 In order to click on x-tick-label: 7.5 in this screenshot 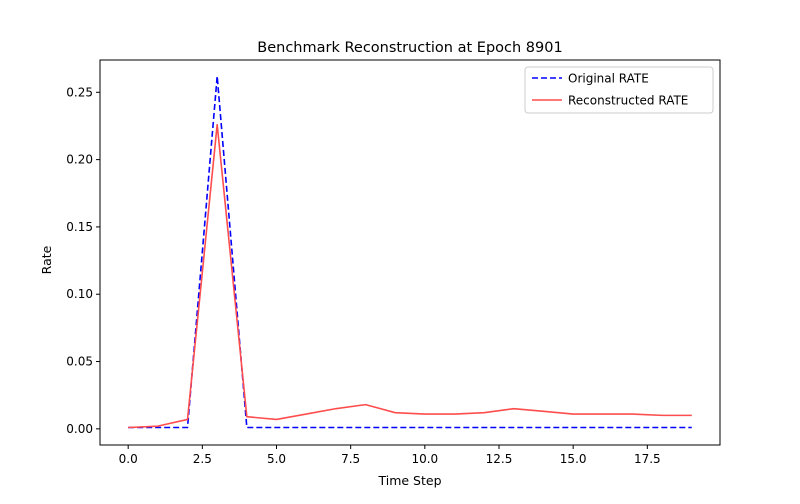, I will do `click(350, 459)`.